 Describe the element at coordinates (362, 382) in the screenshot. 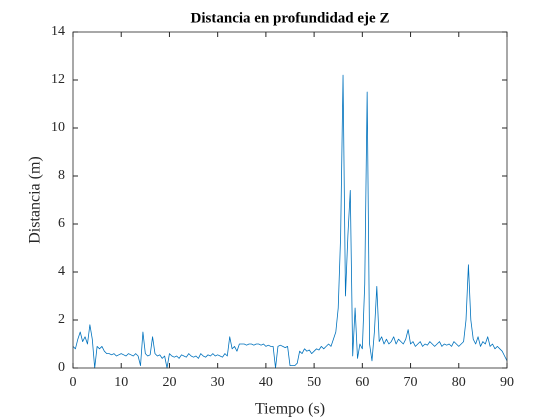

I see `x-tick-label: 60` at that location.